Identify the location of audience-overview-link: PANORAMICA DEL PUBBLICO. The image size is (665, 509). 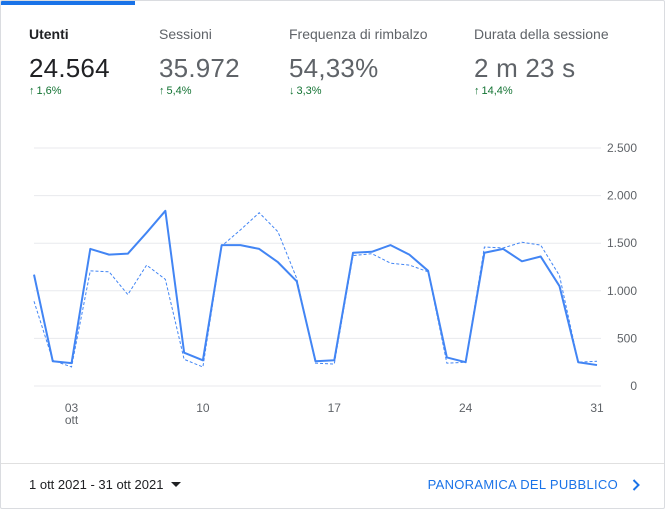
(534, 484).